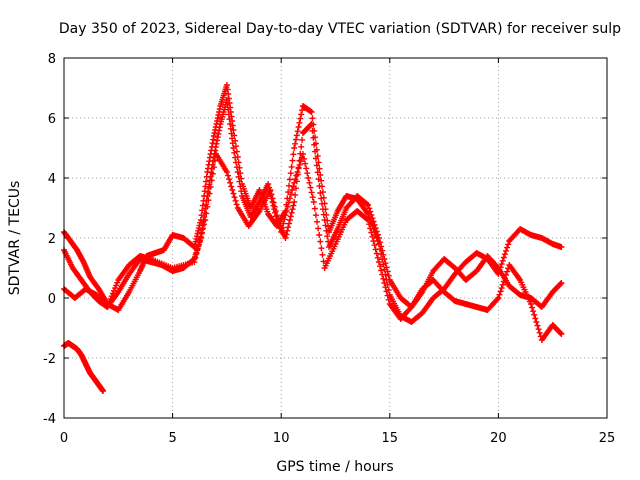 This screenshot has height=480, width=640. What do you see at coordinates (15, 238) in the screenshot?
I see `y-axis-label: SDTVAR / TECUs` at bounding box center [15, 238].